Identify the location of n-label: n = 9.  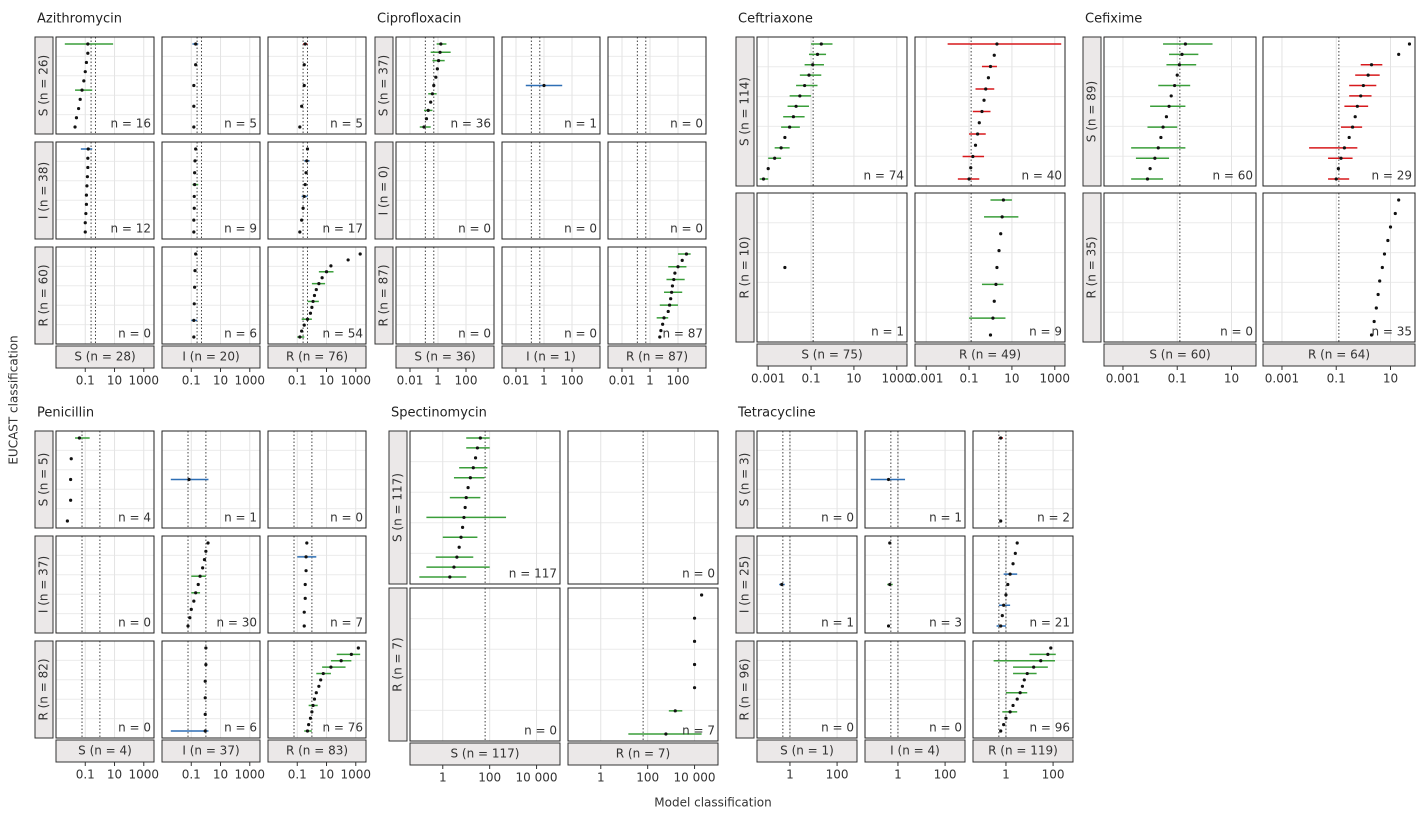
(1045, 332).